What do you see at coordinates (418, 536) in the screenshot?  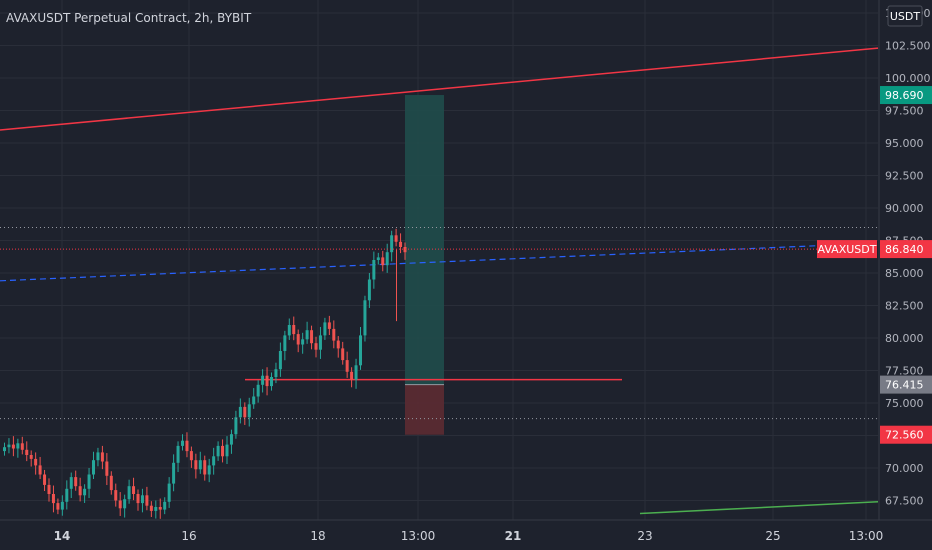 I see `x-tick-3: 13:00` at bounding box center [418, 536].